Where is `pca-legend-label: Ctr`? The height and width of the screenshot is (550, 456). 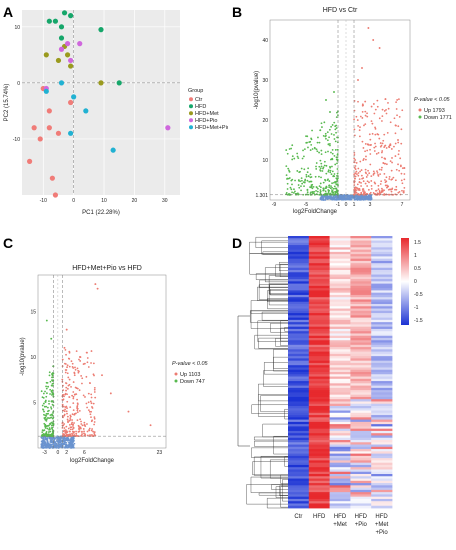
pca-legend-label: Ctr is located at coordinates (199, 100).